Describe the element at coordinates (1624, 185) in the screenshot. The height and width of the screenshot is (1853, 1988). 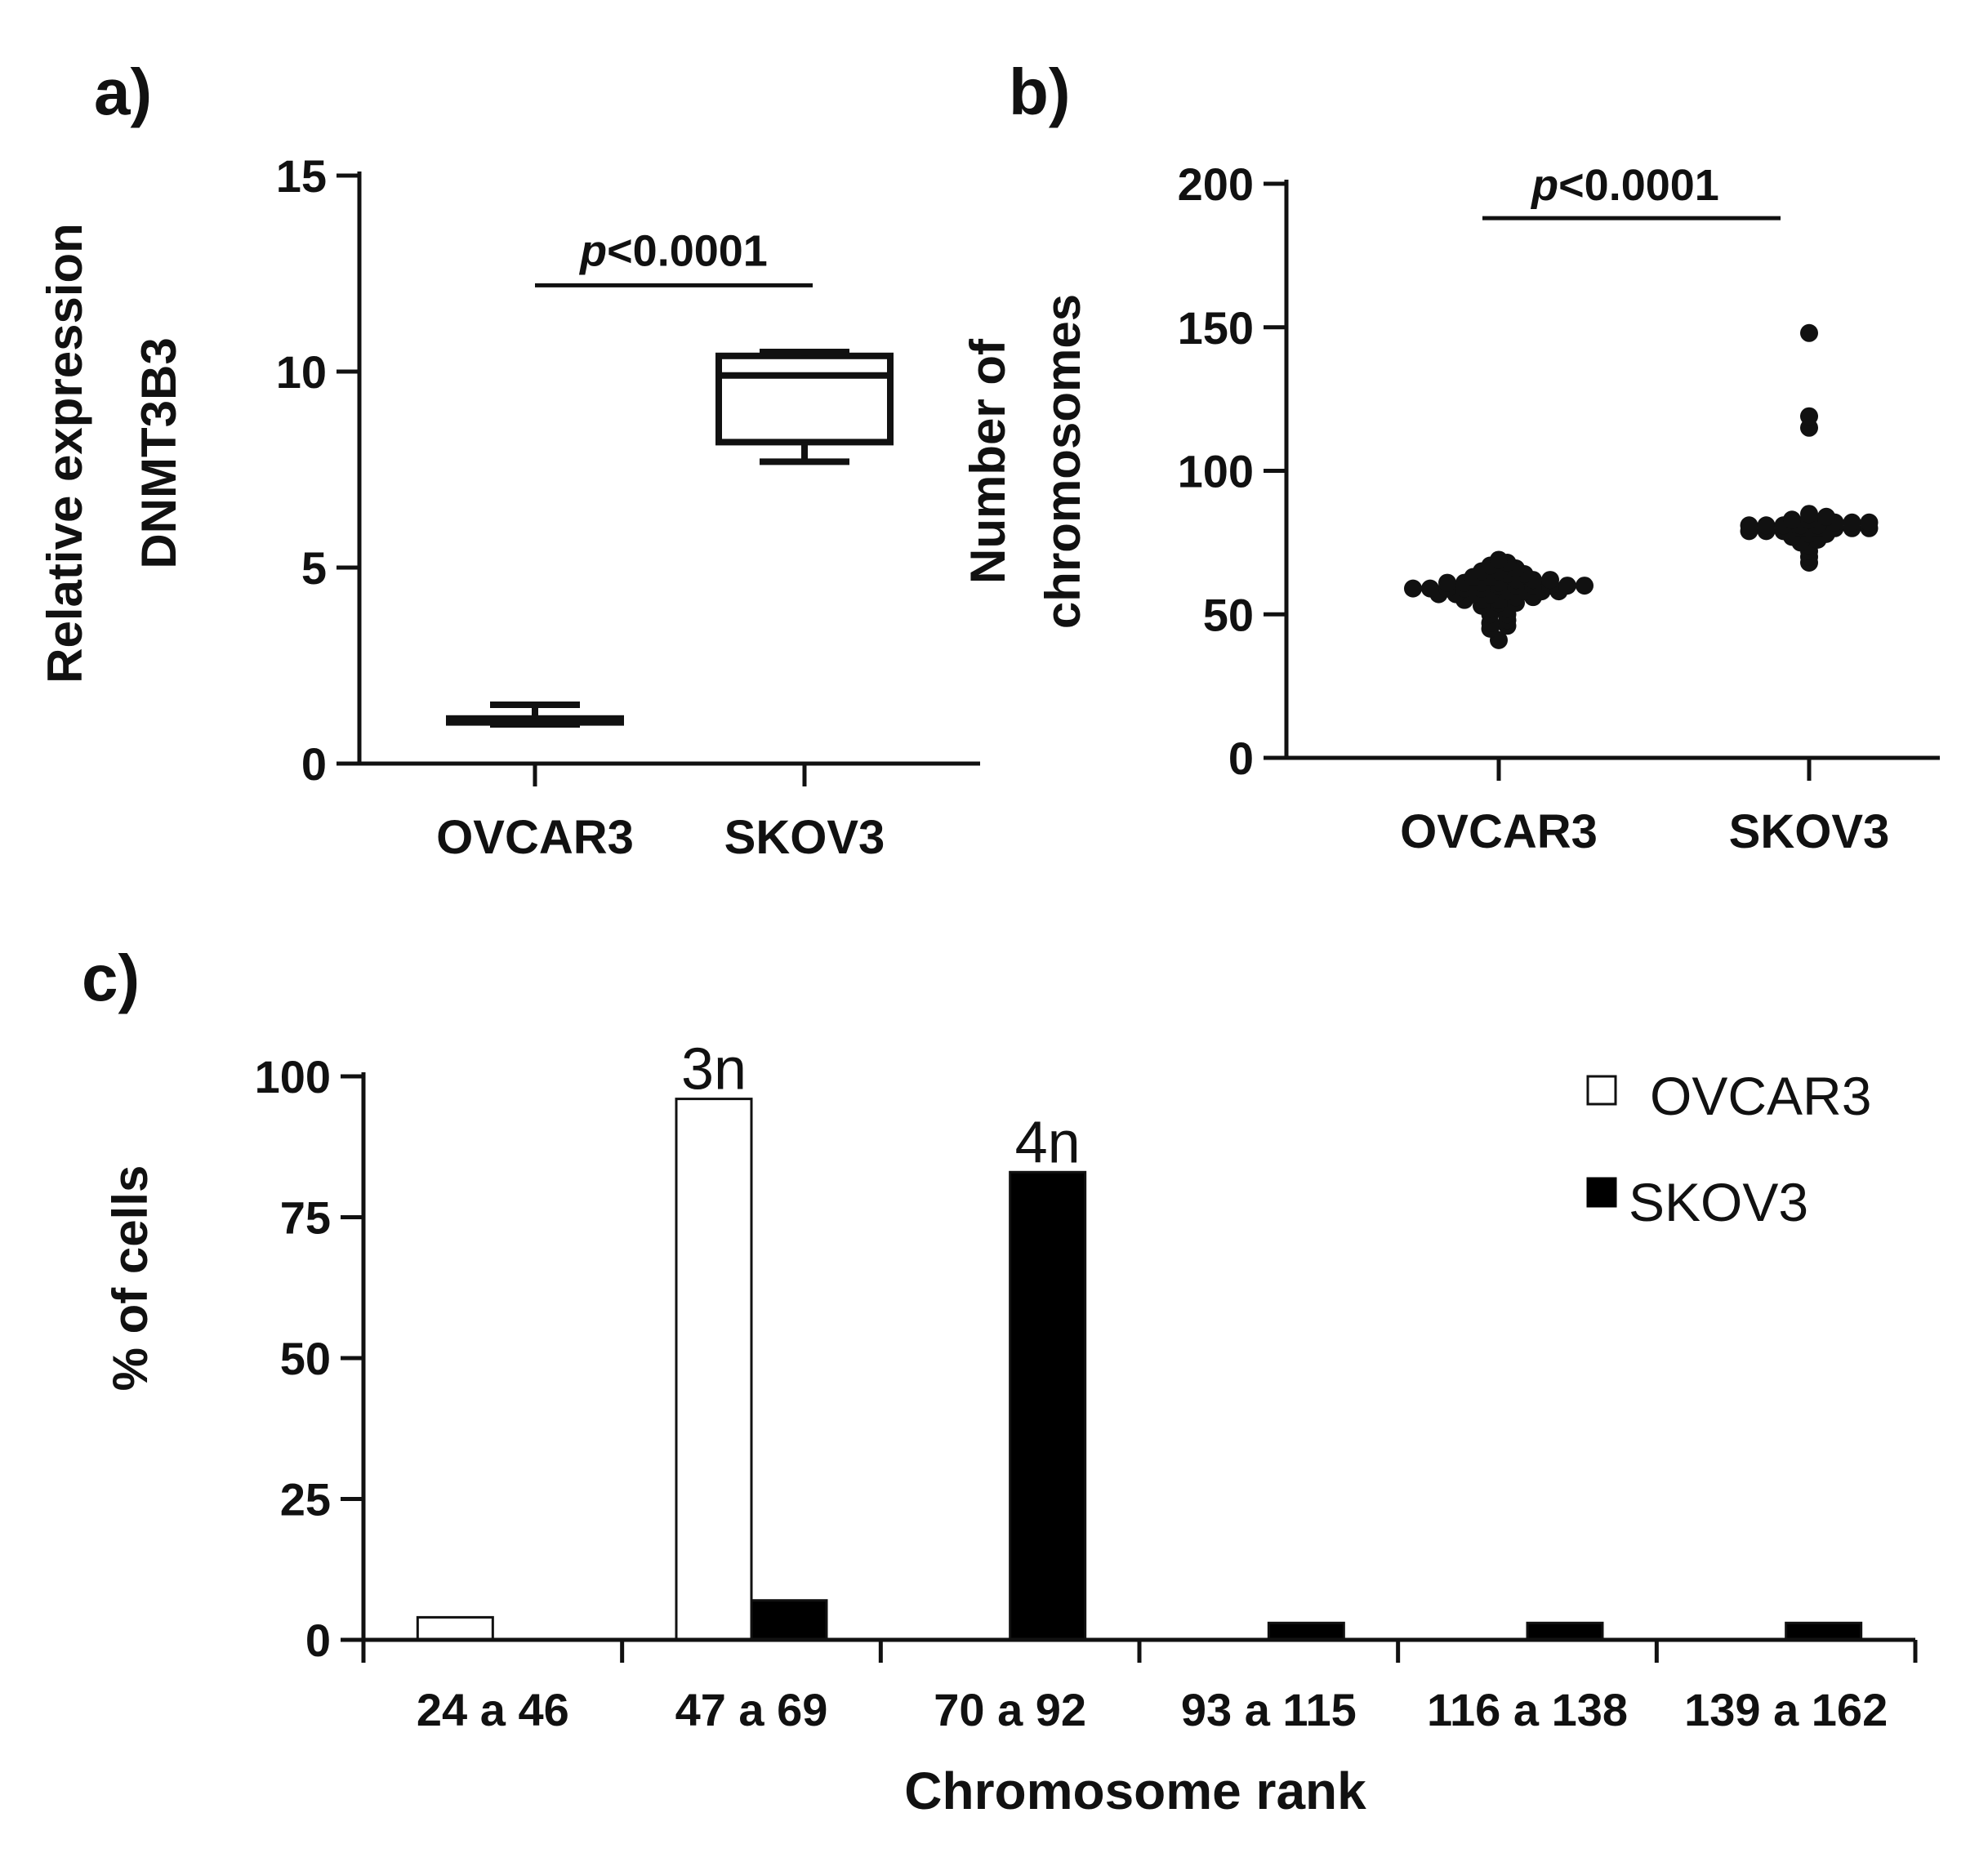
I see `panel-b-significance-label: p<0.0001` at that location.